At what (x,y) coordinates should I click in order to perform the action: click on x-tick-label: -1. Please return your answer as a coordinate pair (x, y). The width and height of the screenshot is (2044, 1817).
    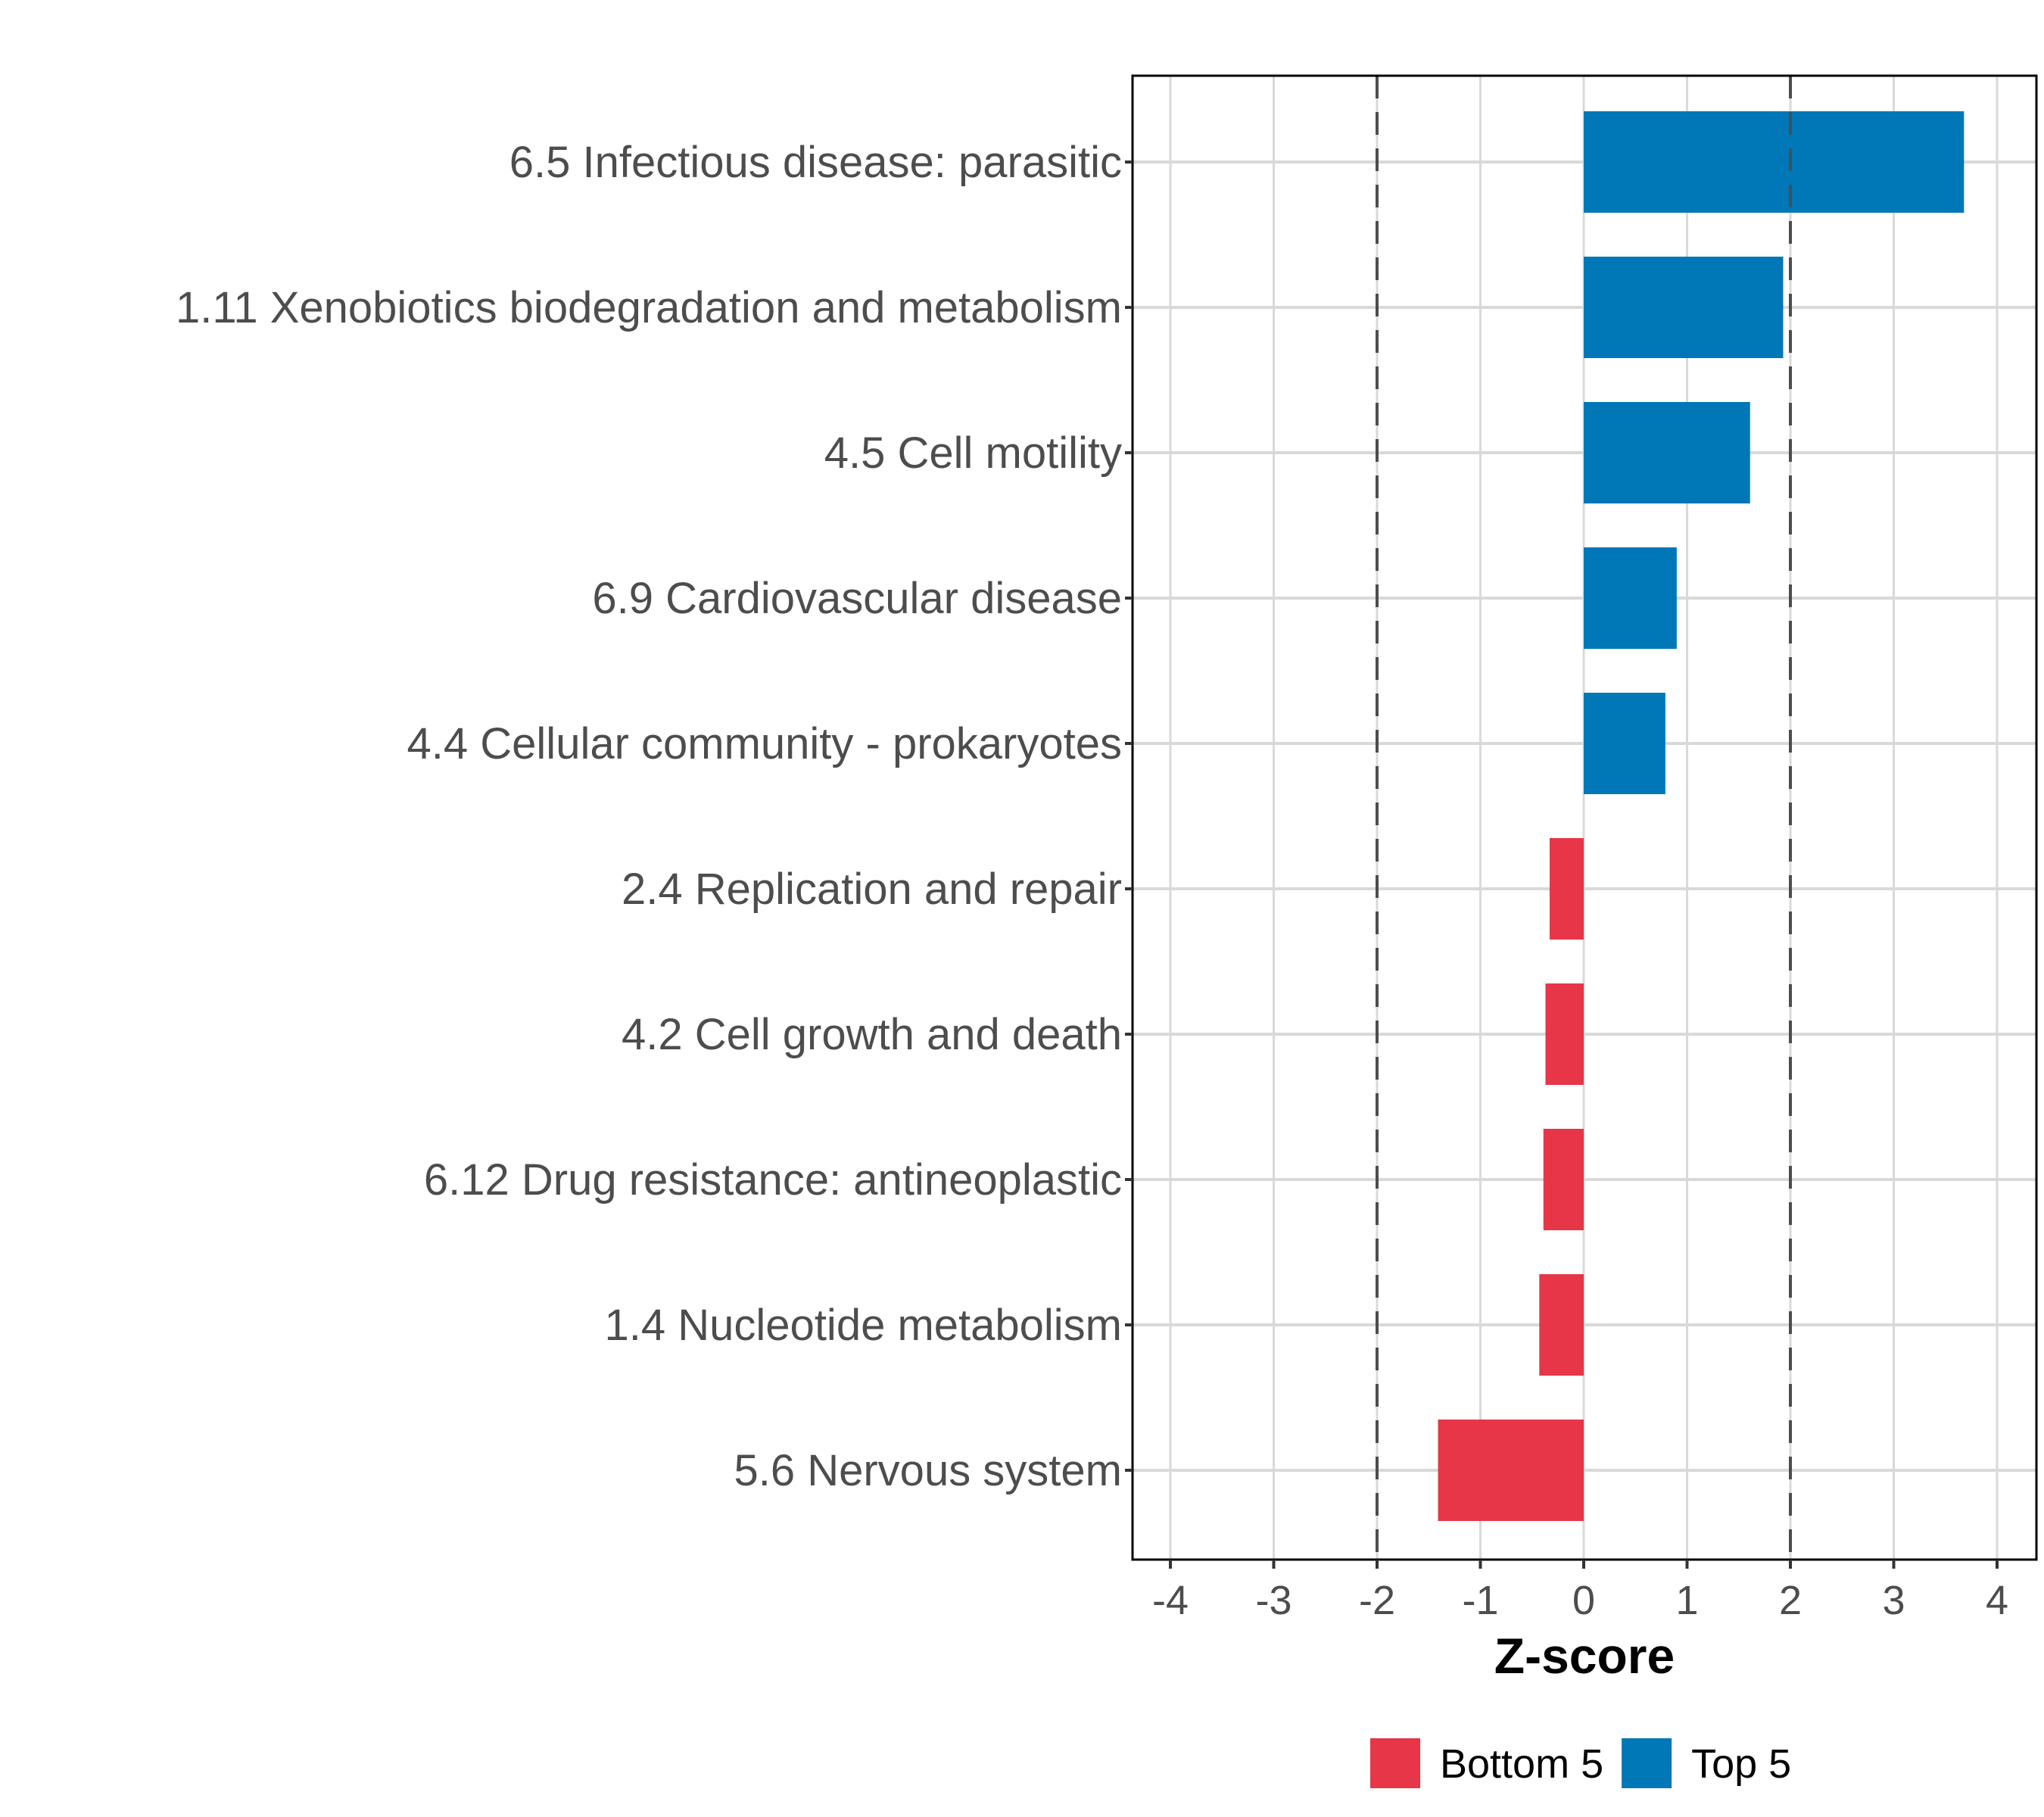
    Looking at the image, I should click on (1480, 1600).